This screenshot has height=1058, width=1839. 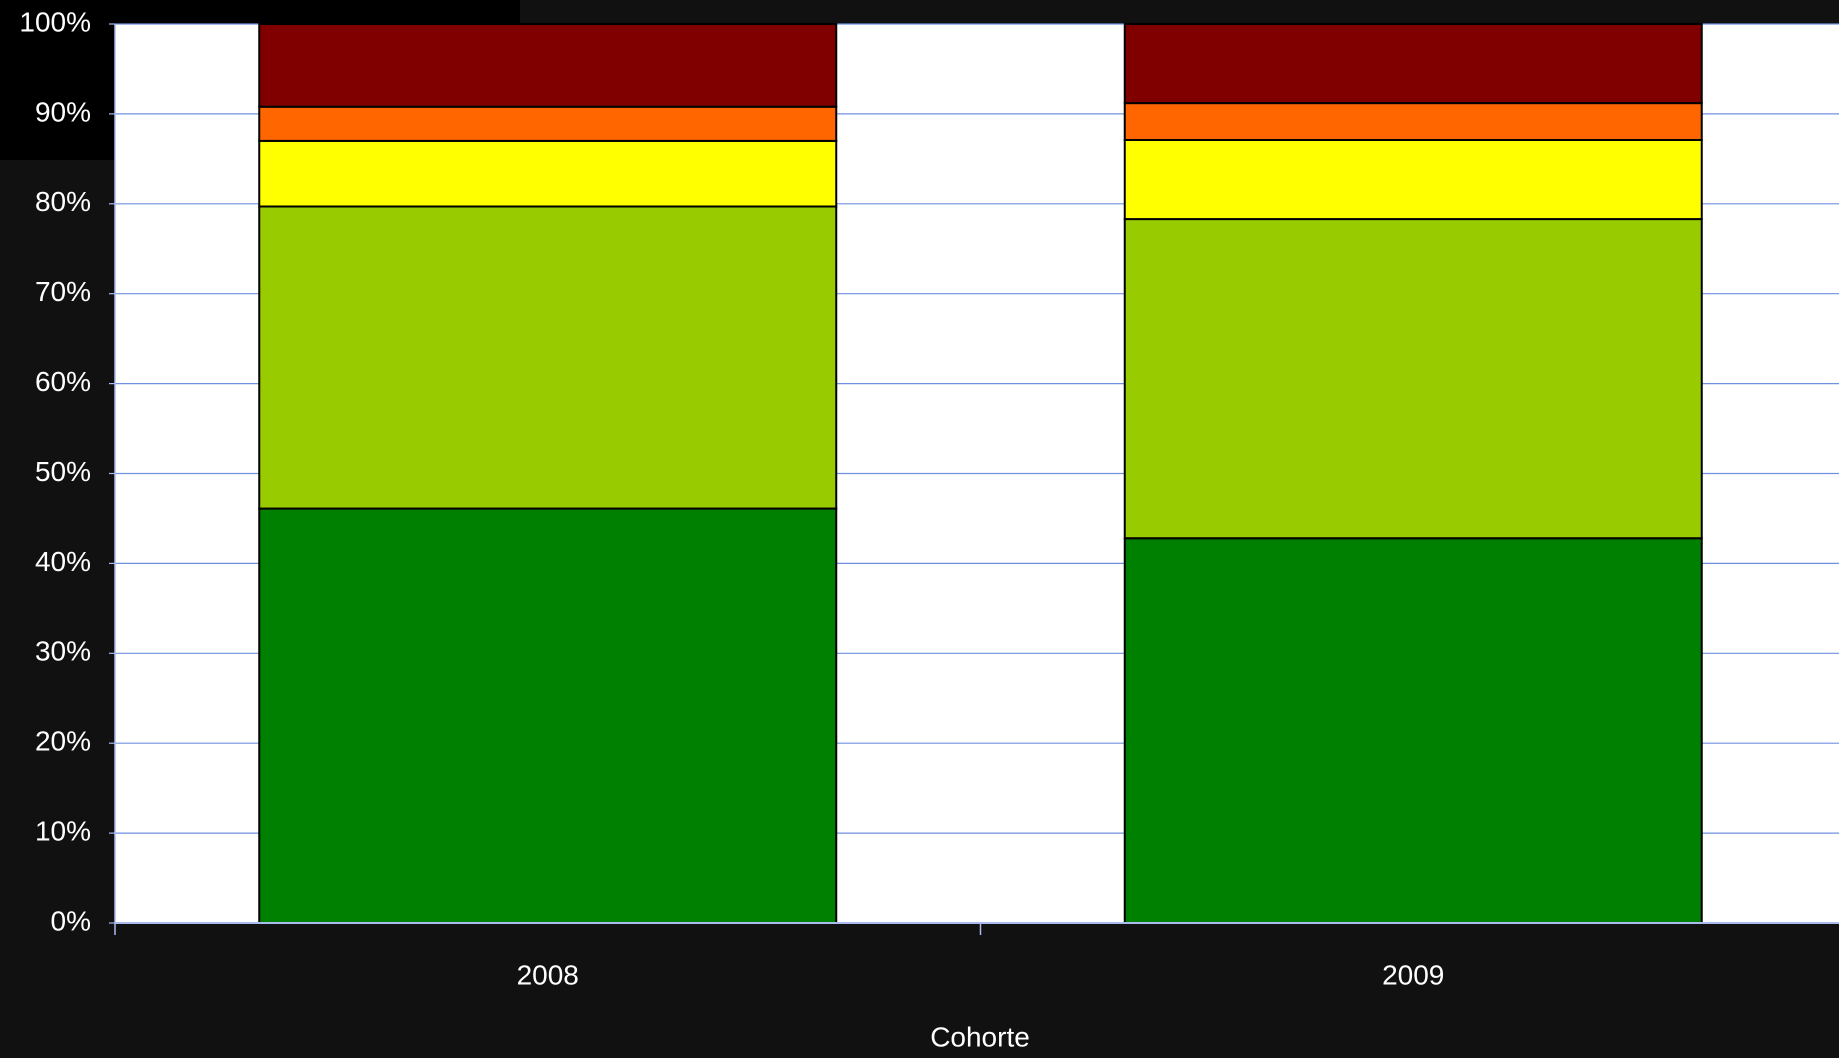 What do you see at coordinates (63, 830) in the screenshot?
I see `y-tick-label: 10%` at bounding box center [63, 830].